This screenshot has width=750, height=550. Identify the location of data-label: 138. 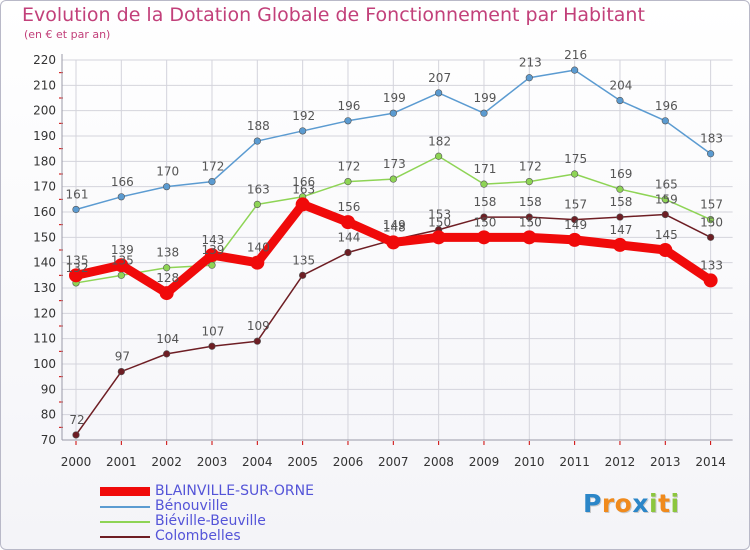
(167, 253).